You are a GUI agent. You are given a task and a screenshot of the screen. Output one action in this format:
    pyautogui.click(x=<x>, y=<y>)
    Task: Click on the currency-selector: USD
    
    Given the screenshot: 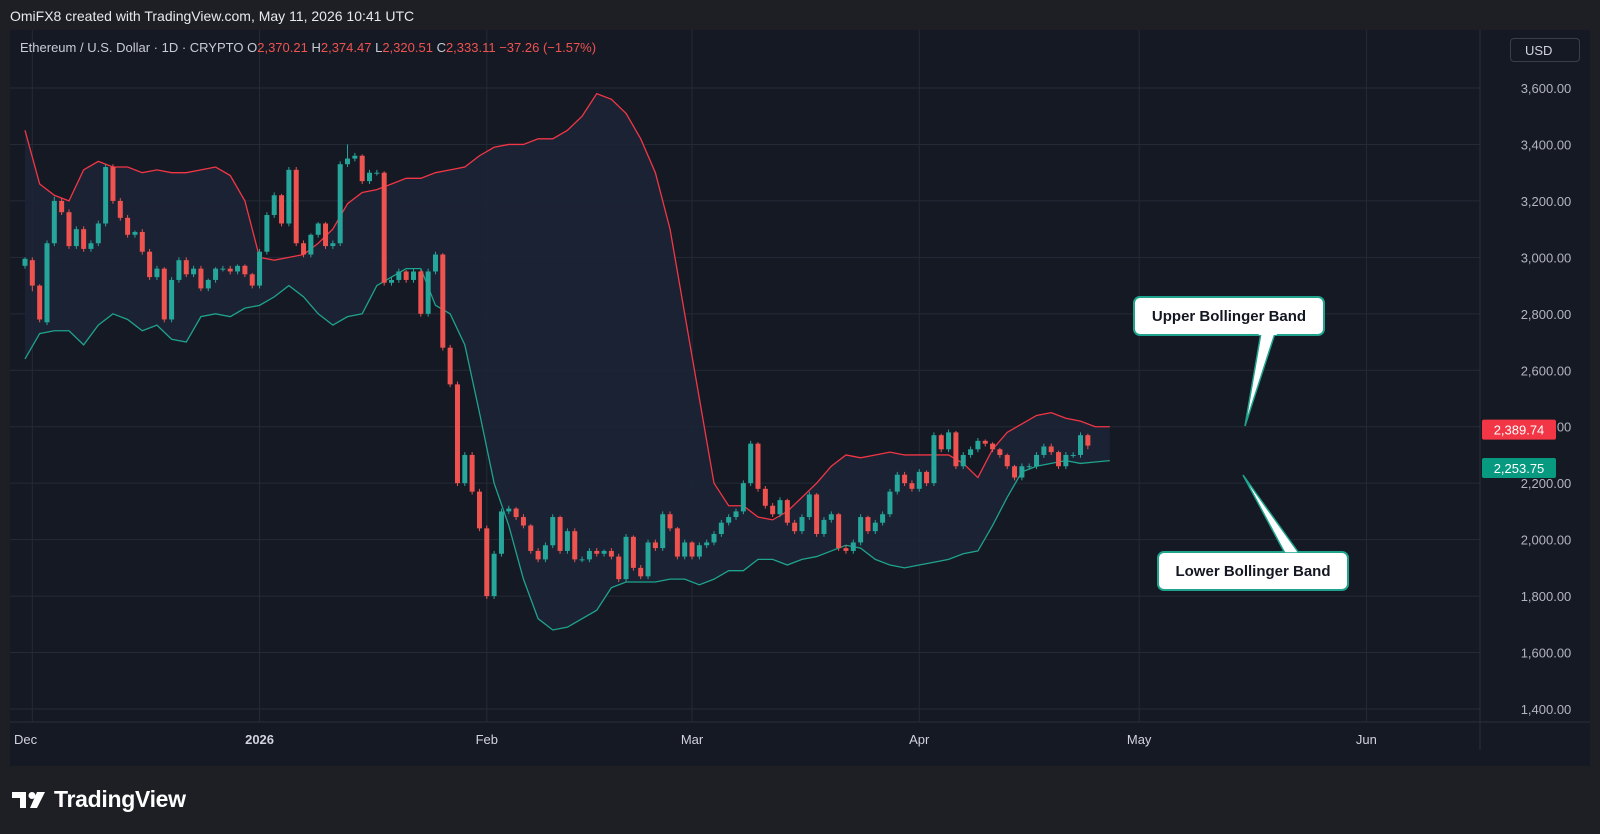 What is the action you would take?
    pyautogui.click(x=1545, y=50)
    